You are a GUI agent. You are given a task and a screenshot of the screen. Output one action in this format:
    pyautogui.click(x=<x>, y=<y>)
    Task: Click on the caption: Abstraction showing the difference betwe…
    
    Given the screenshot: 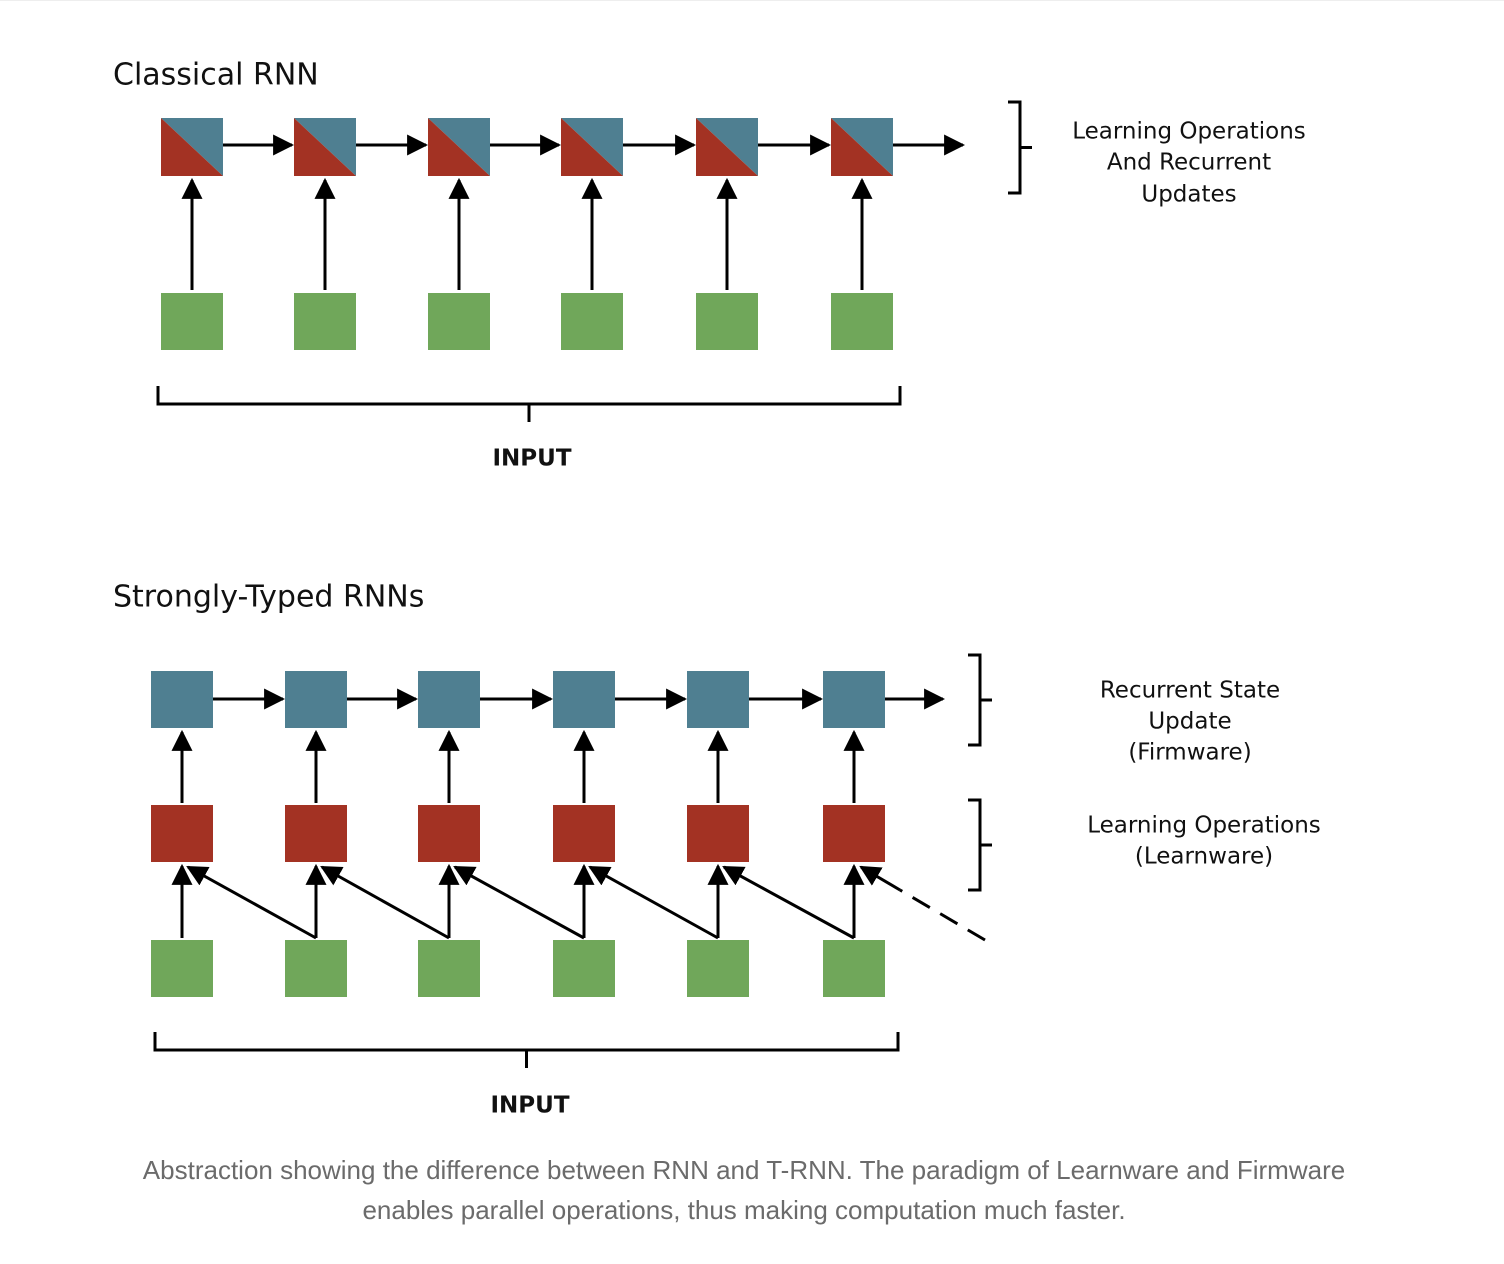 What is the action you would take?
    pyautogui.click(x=744, y=1170)
    